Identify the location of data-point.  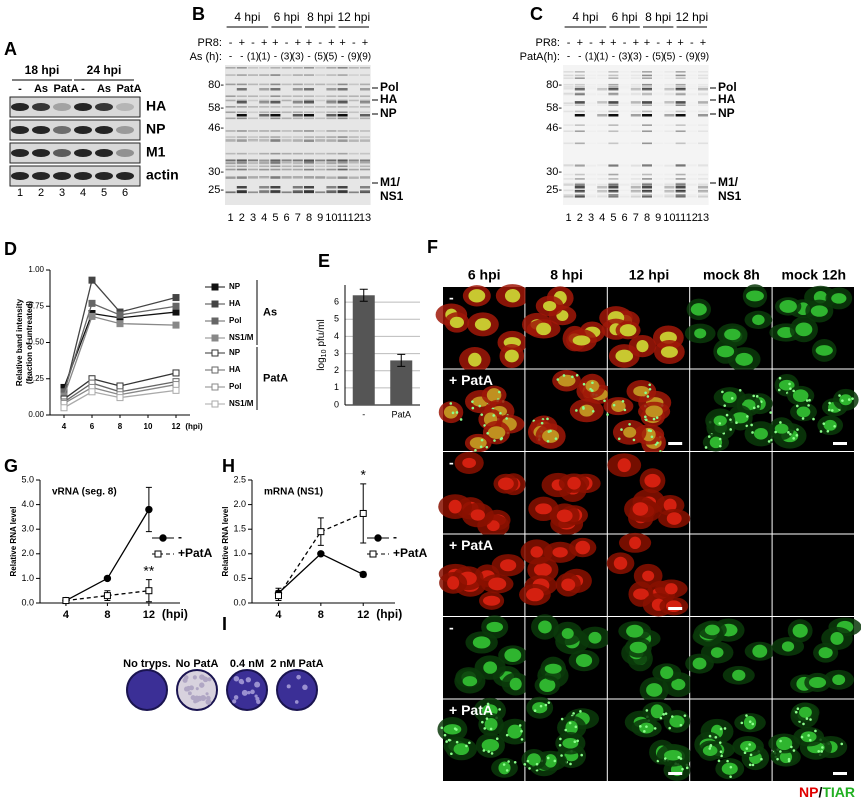
(92, 316).